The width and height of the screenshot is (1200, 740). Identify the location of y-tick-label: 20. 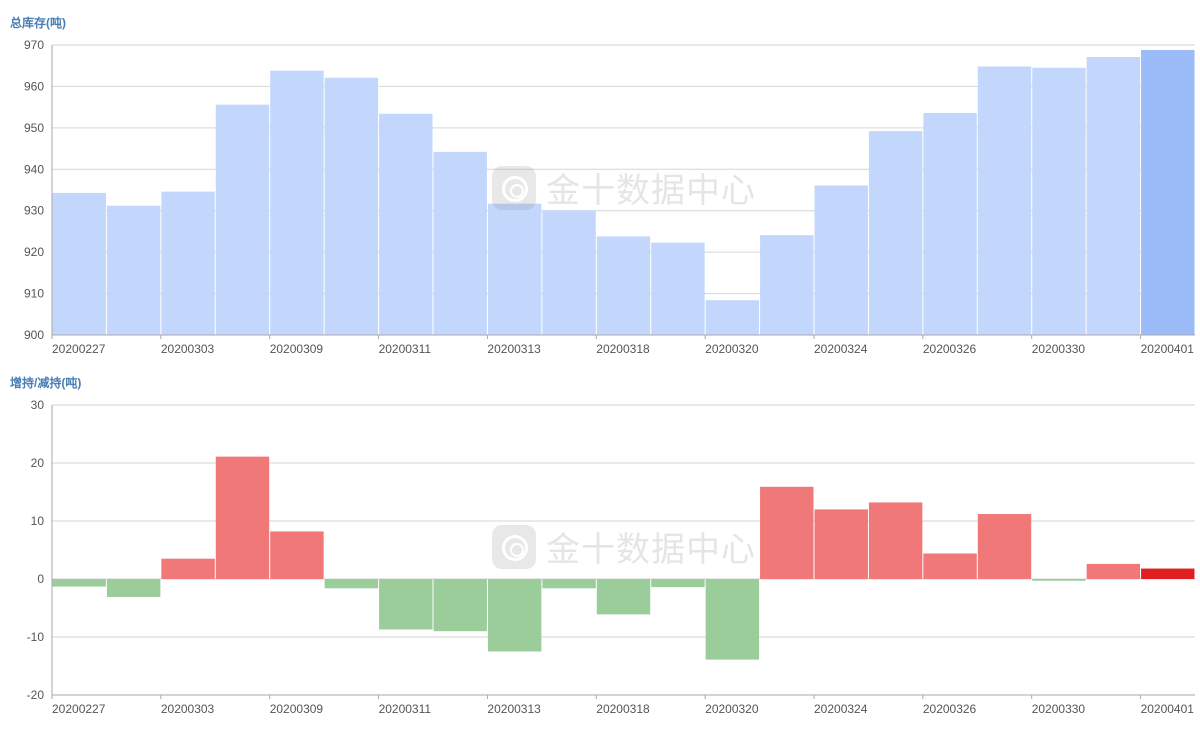
(38, 463).